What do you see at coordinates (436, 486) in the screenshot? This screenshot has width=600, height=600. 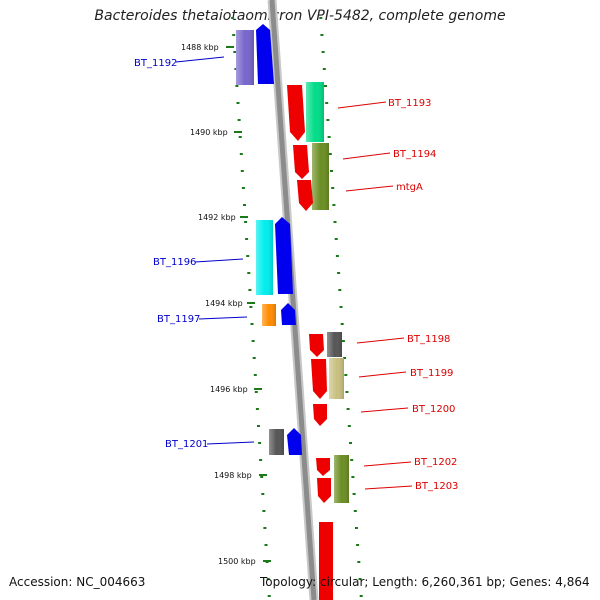 I see `gene-label-bt1203: BT_1203` at bounding box center [436, 486].